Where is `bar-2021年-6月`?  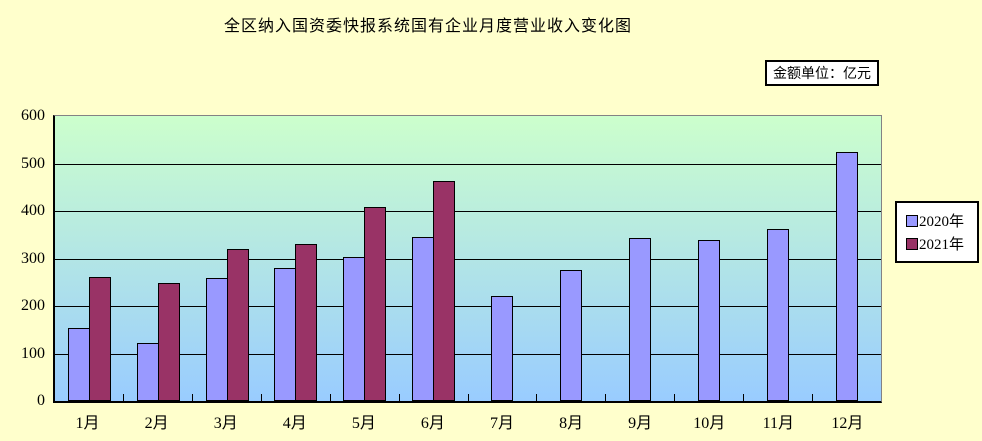
bar-2021年-6月 is located at coordinates (444, 290).